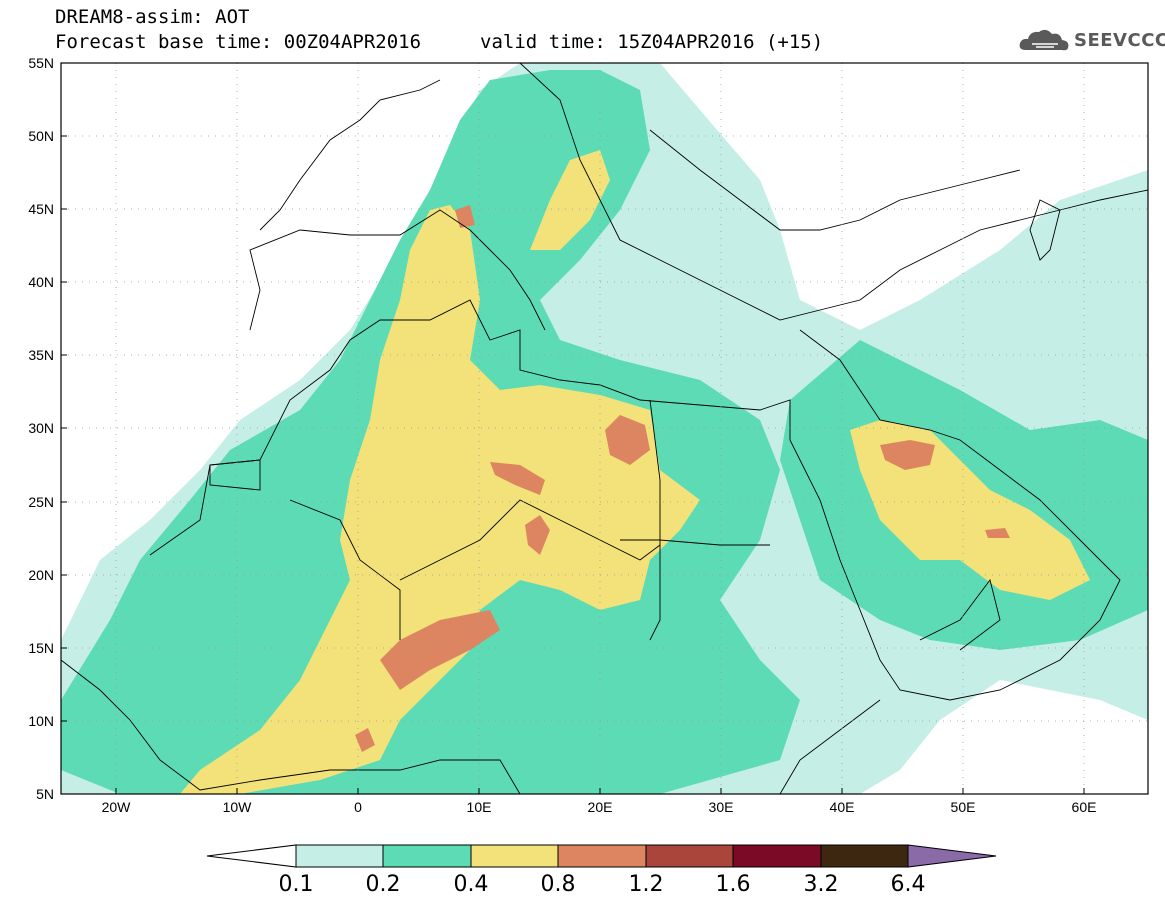 Image resolution: width=1165 pixels, height=905 pixels. What do you see at coordinates (471, 884) in the screenshot?
I see `colorbar-label: 0.4` at bounding box center [471, 884].